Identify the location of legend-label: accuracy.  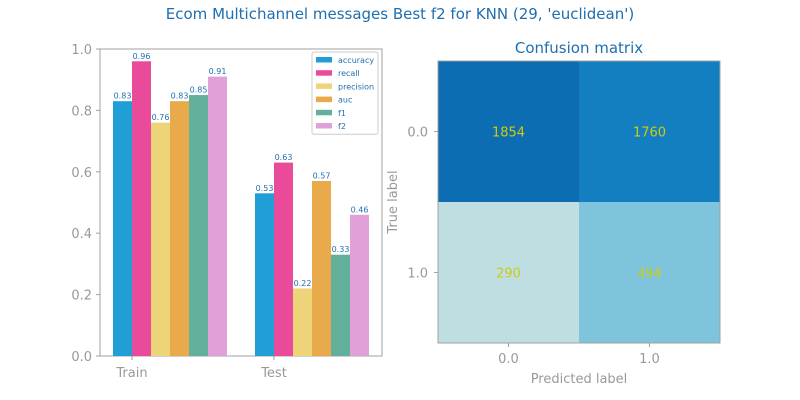
(356, 60).